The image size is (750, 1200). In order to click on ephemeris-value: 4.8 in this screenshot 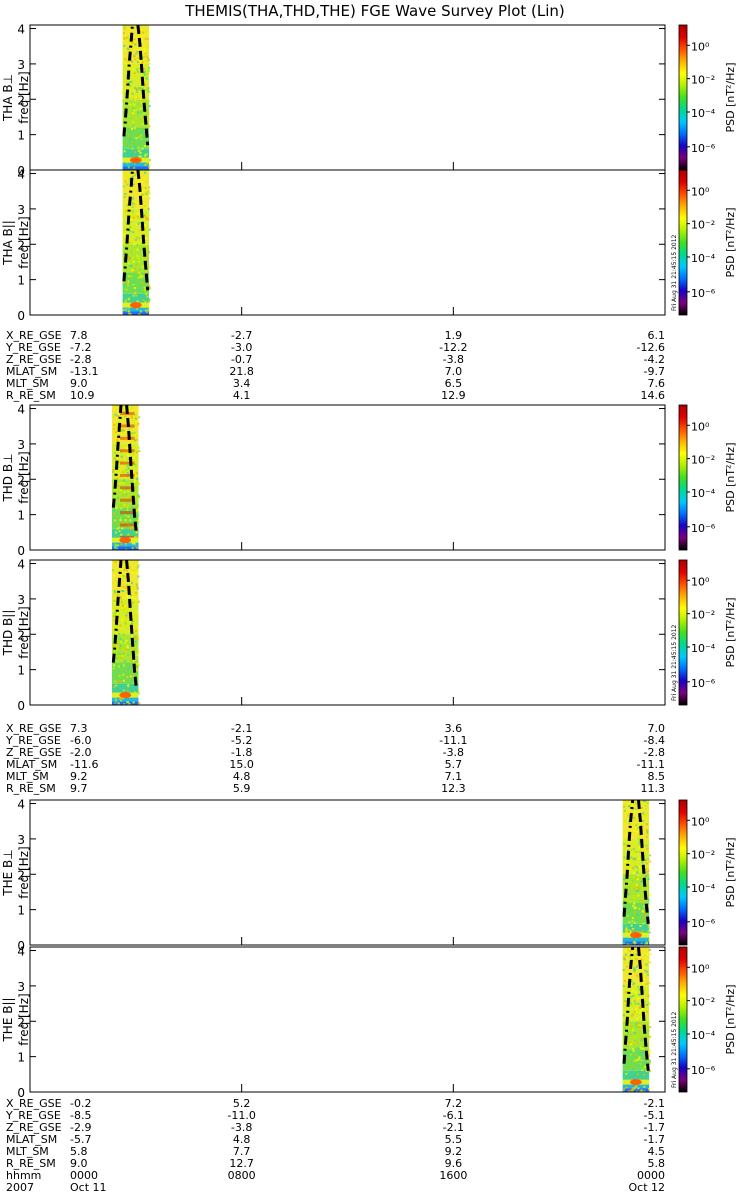, I will do `click(242, 1139)`.